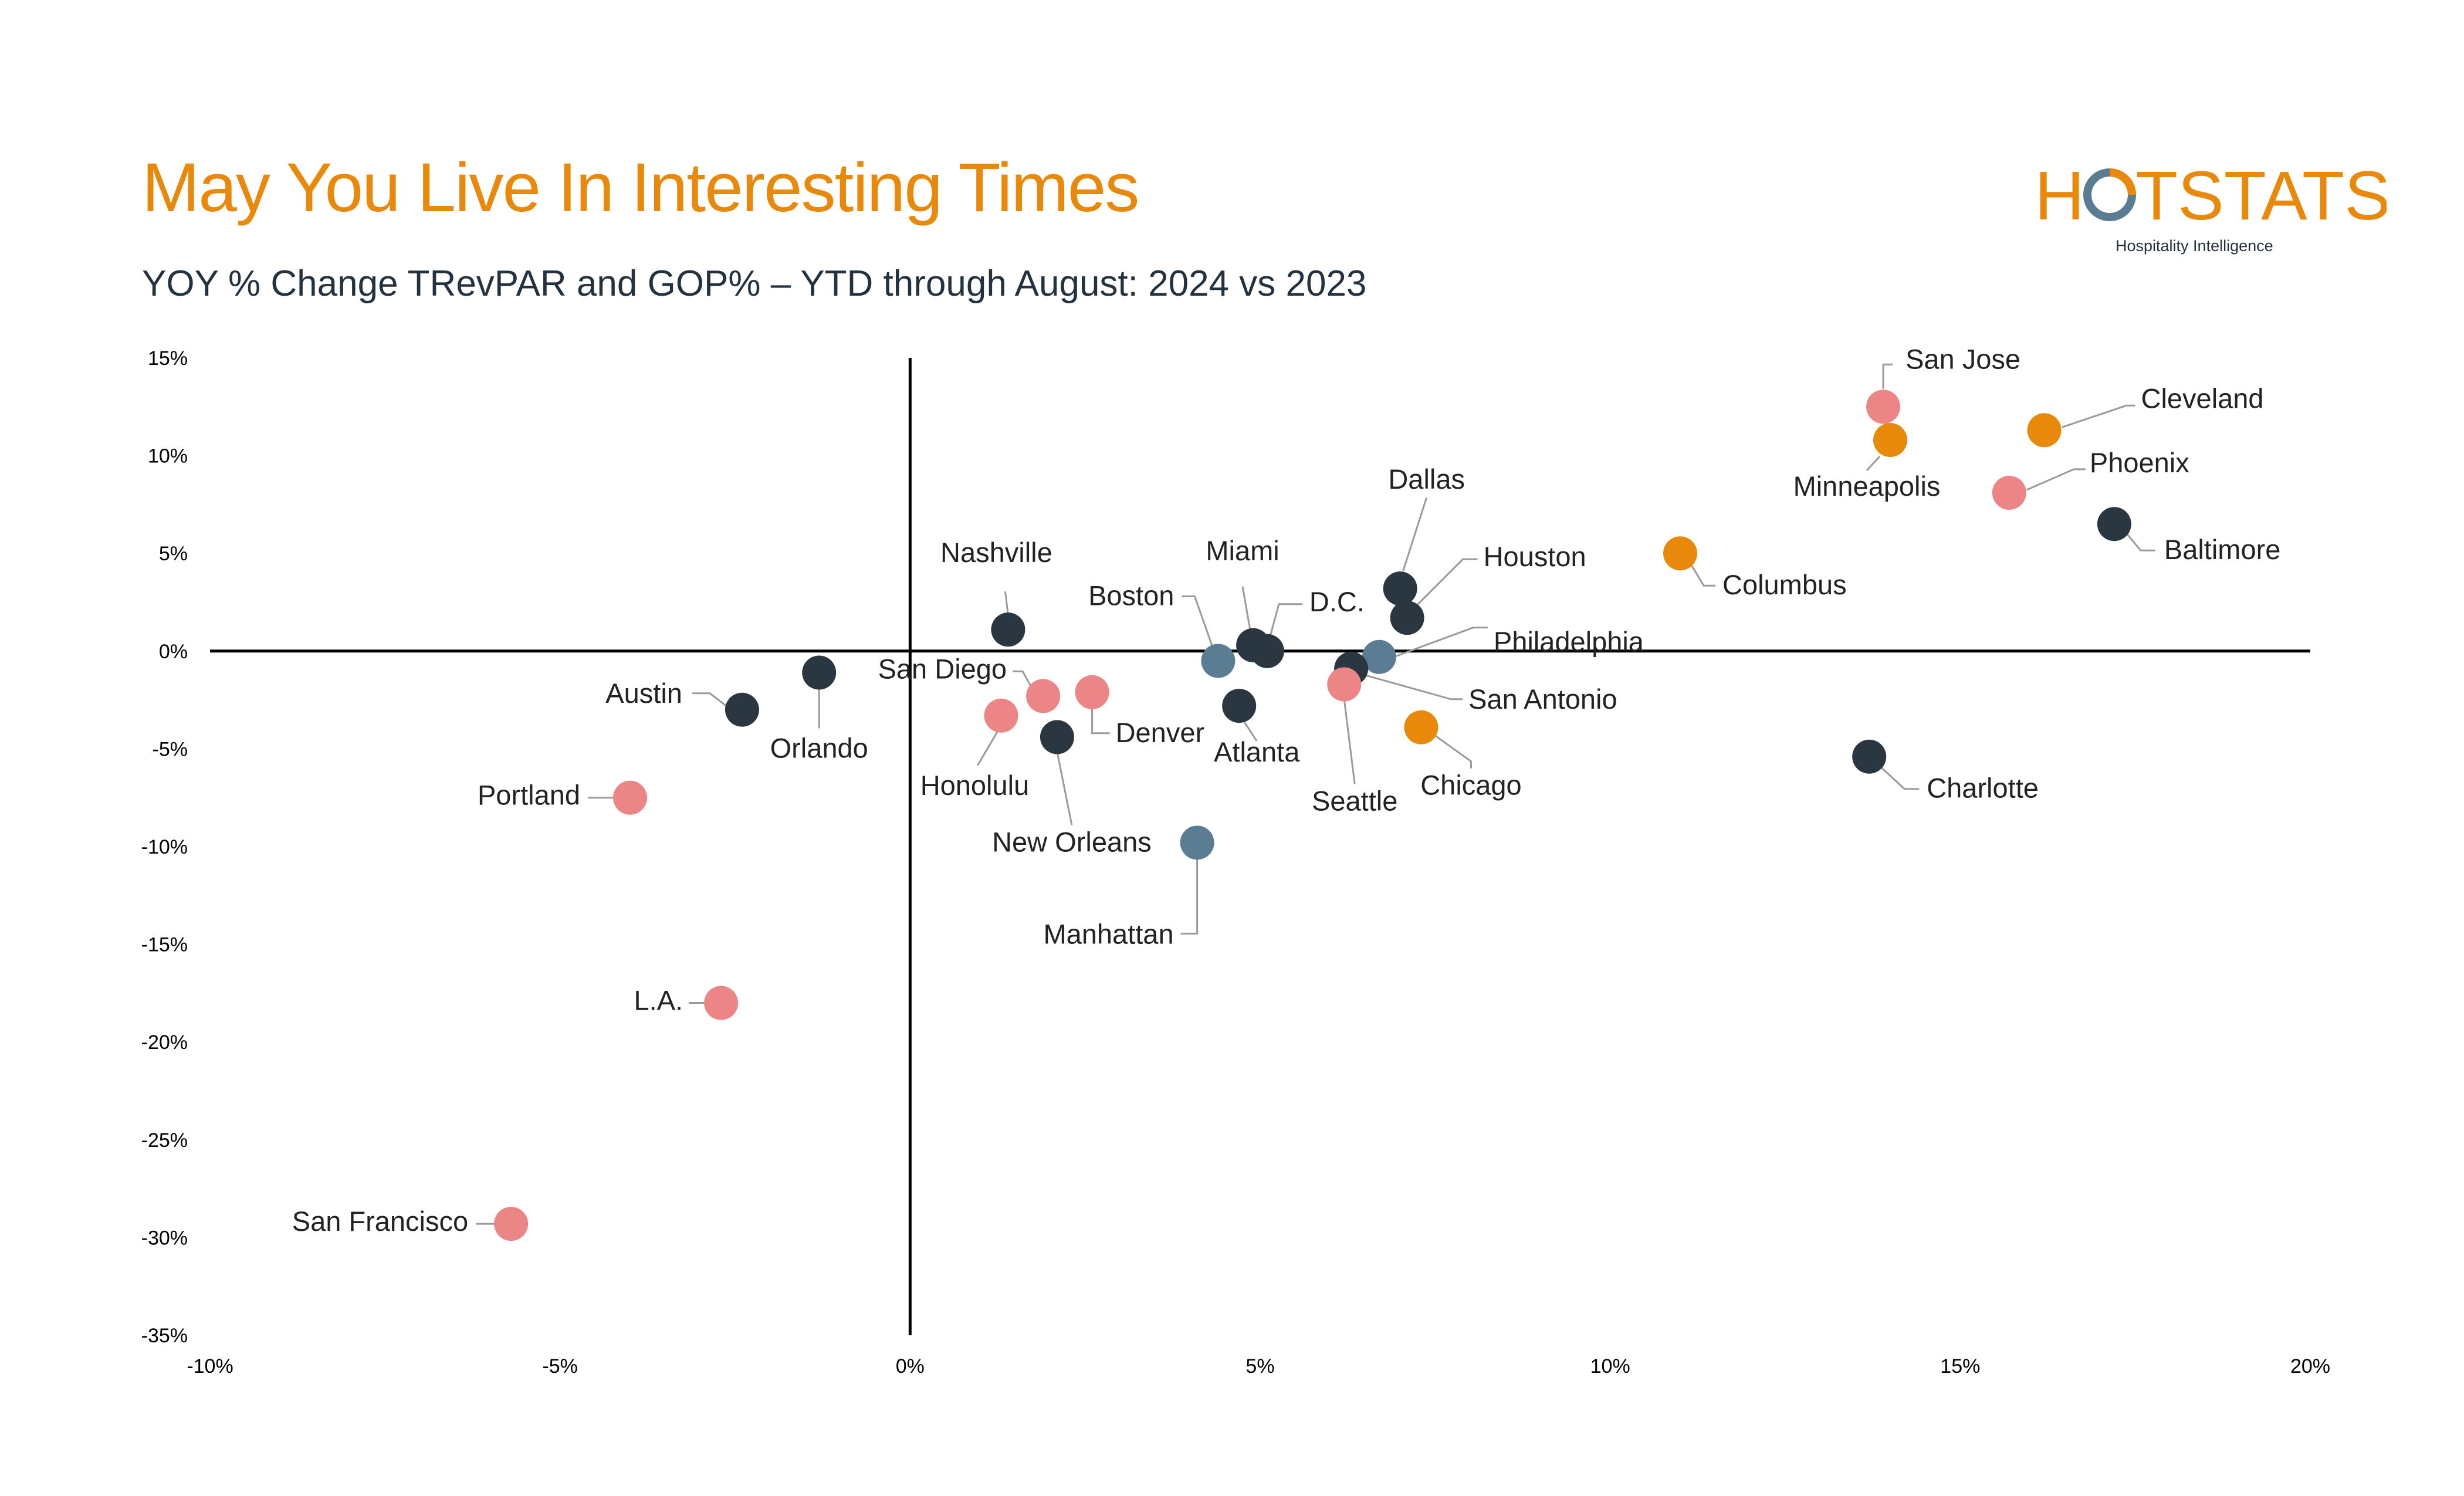 The width and height of the screenshot is (2464, 1496). Describe the element at coordinates (2044, 431) in the screenshot. I see `point-cleveland` at that location.